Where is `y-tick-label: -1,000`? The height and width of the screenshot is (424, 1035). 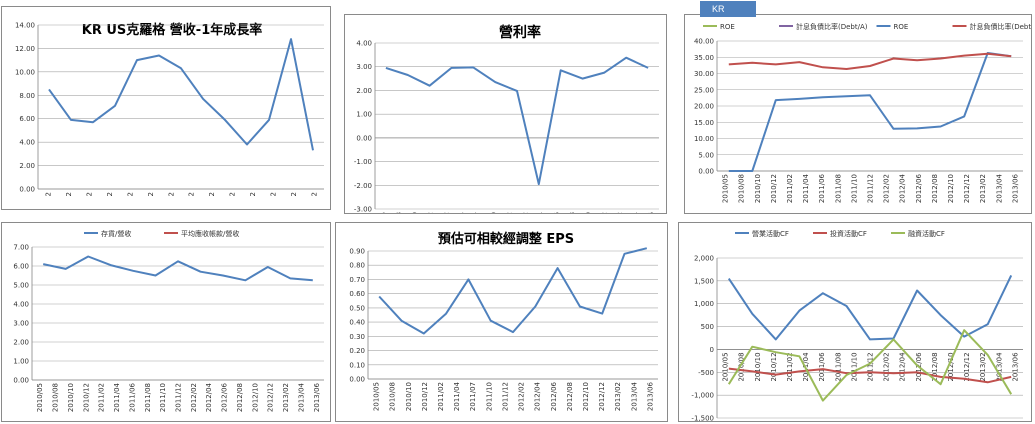 y-tick-label: -1,000 is located at coordinates (702, 396).